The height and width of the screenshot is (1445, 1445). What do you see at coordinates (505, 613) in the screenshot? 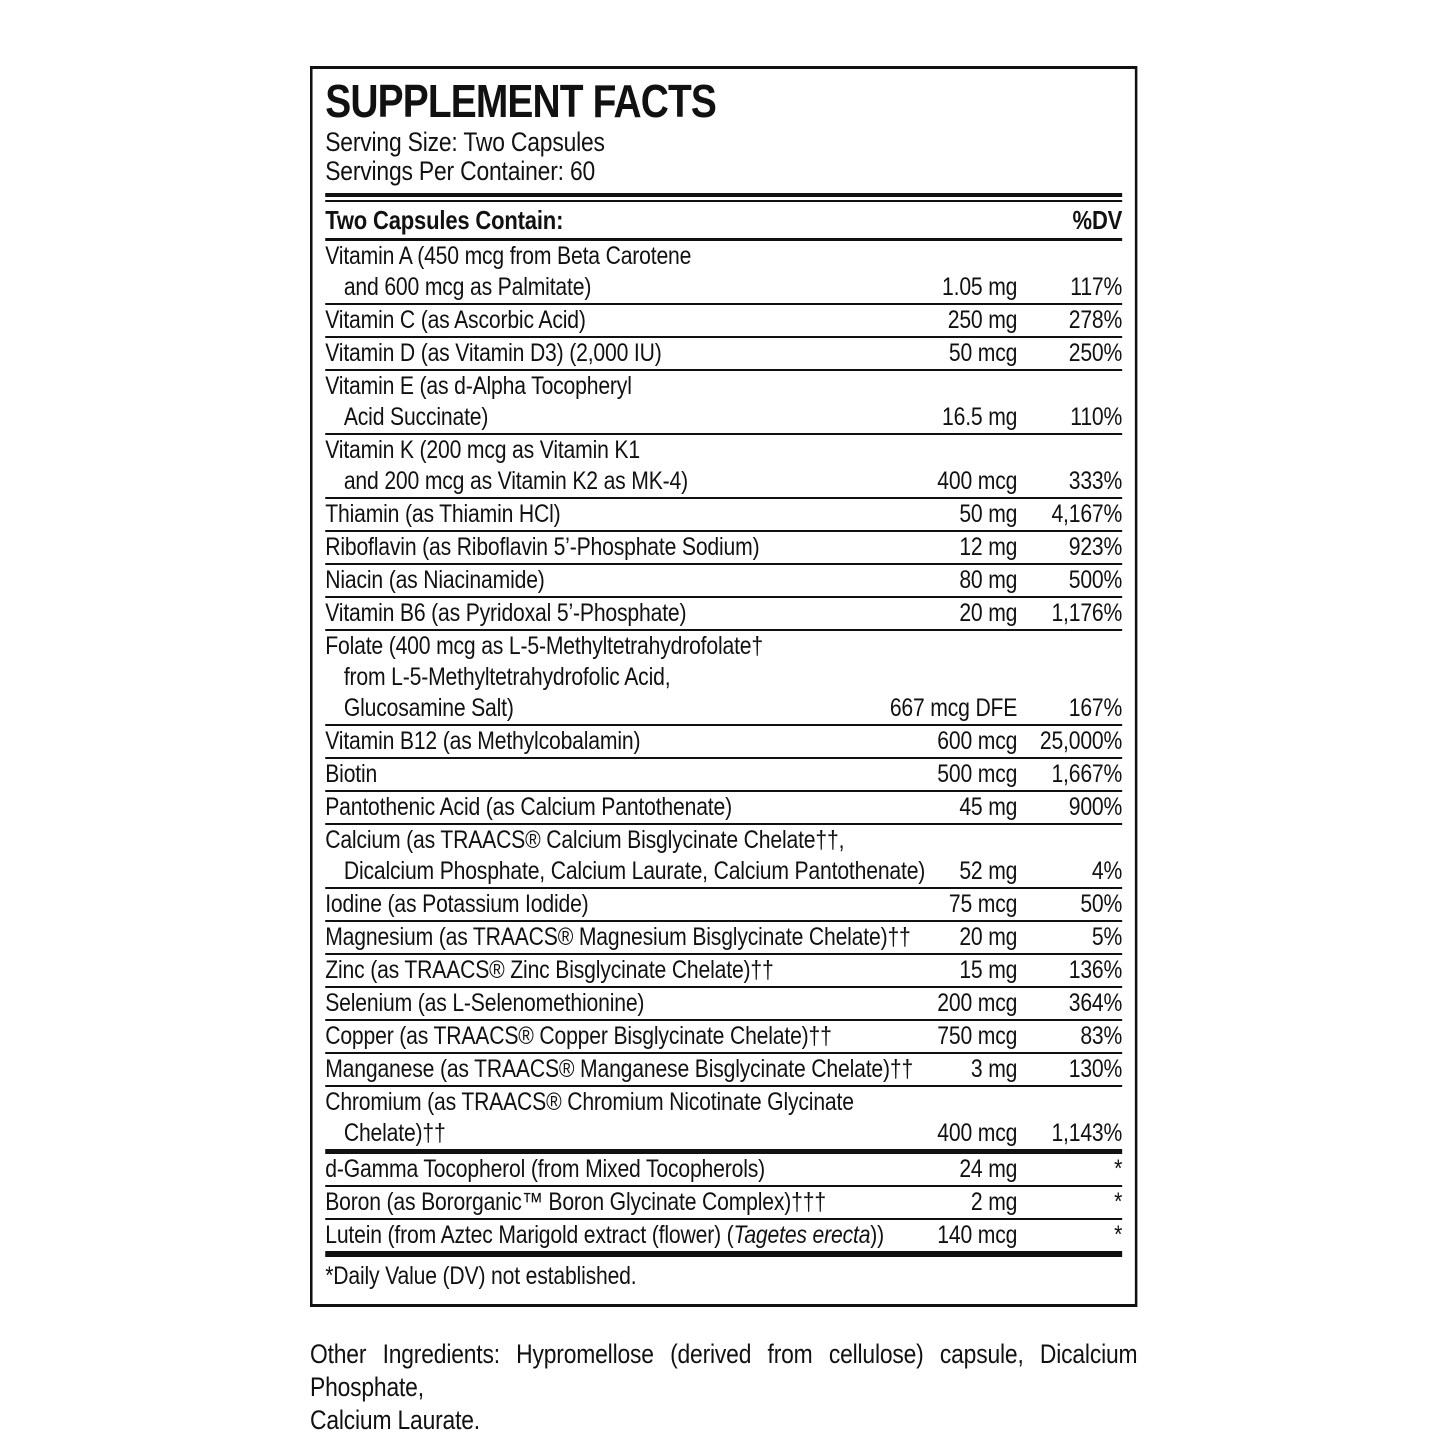
I see `nutrient-name: Vitamin B6 (as Pyridoxal 5’-Phosphate)` at bounding box center [505, 613].